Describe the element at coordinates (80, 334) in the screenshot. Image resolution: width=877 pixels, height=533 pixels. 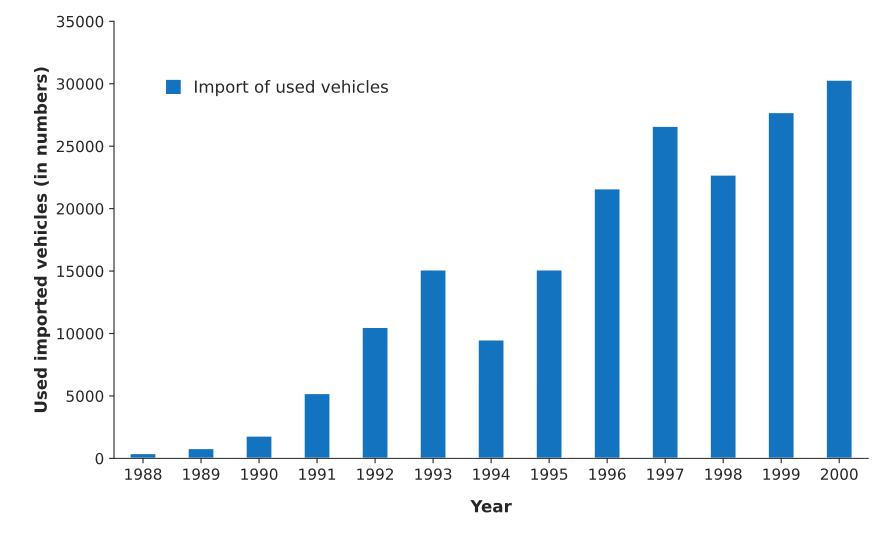
I see `y-tick-label: 10000` at that location.